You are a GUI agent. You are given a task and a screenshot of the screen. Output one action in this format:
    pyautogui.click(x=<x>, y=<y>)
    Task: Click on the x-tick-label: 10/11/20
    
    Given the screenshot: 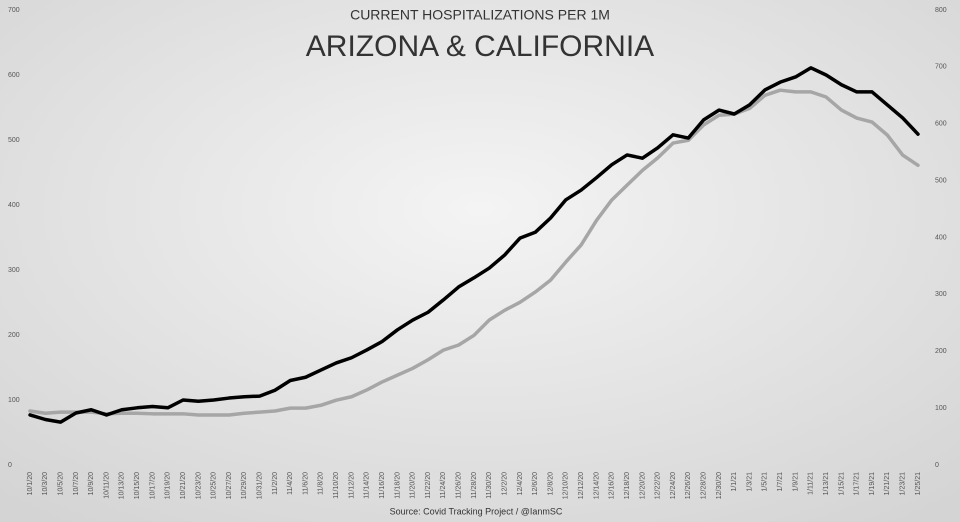 What is the action you would take?
    pyautogui.click(x=106, y=485)
    